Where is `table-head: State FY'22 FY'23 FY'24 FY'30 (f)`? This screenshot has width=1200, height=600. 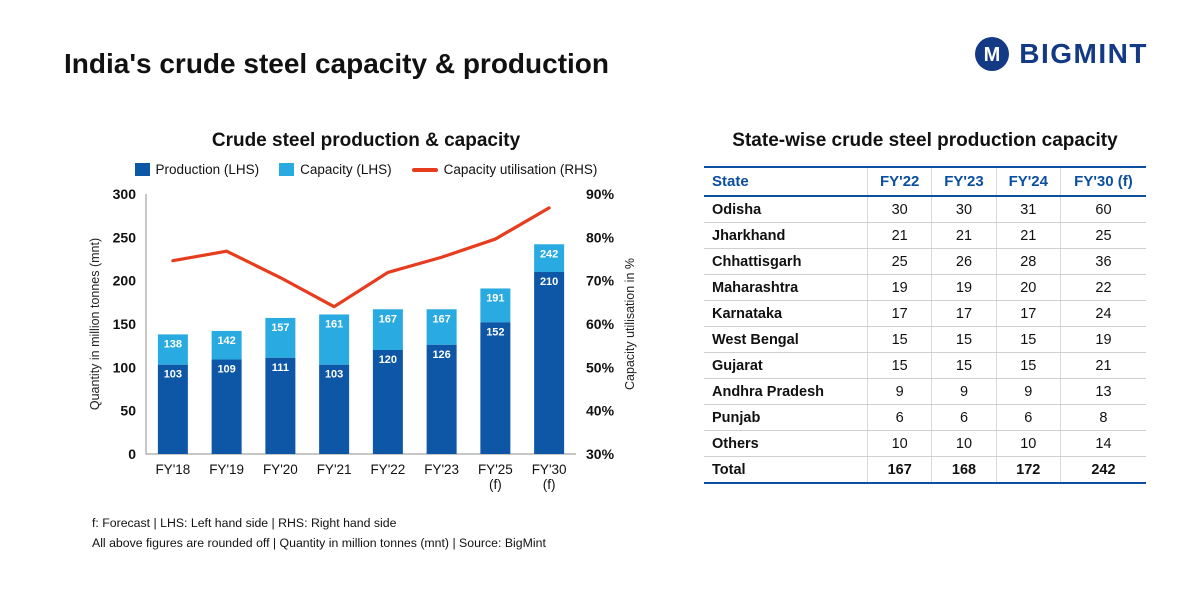 table-head: State FY'22 FY'23 FY'24 FY'30 (f) is located at coordinates (925, 181).